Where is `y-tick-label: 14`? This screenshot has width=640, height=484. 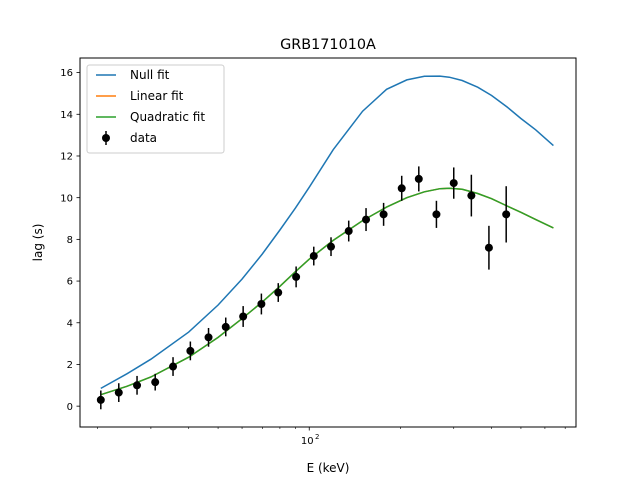
y-tick-label: 14 is located at coordinates (66, 115).